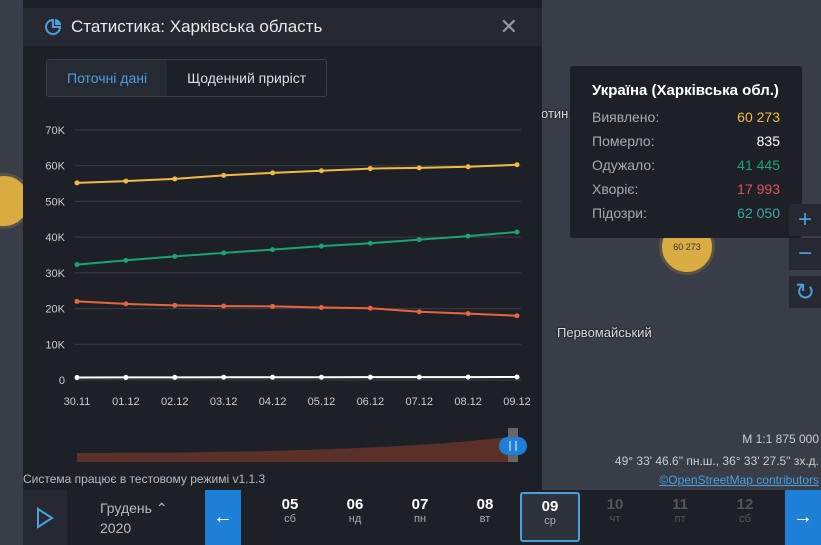  What do you see at coordinates (805, 220) in the screenshot?
I see `zoom-in-button: +` at bounding box center [805, 220].